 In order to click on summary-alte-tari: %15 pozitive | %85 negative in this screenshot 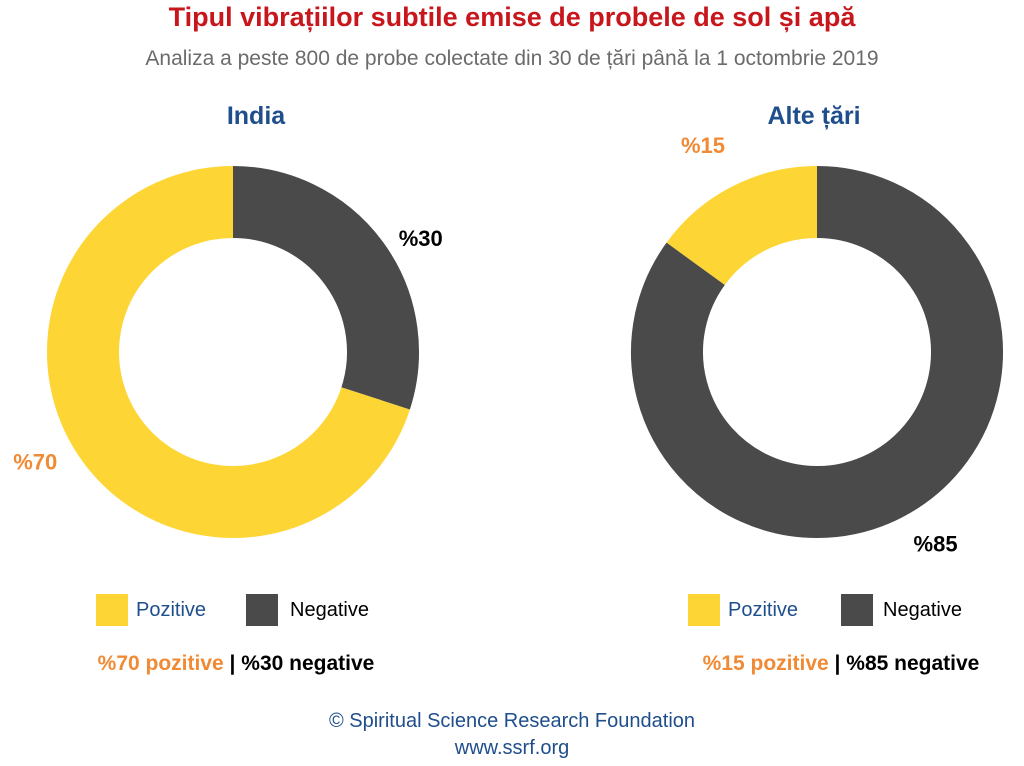, I will do `click(804, 664)`.